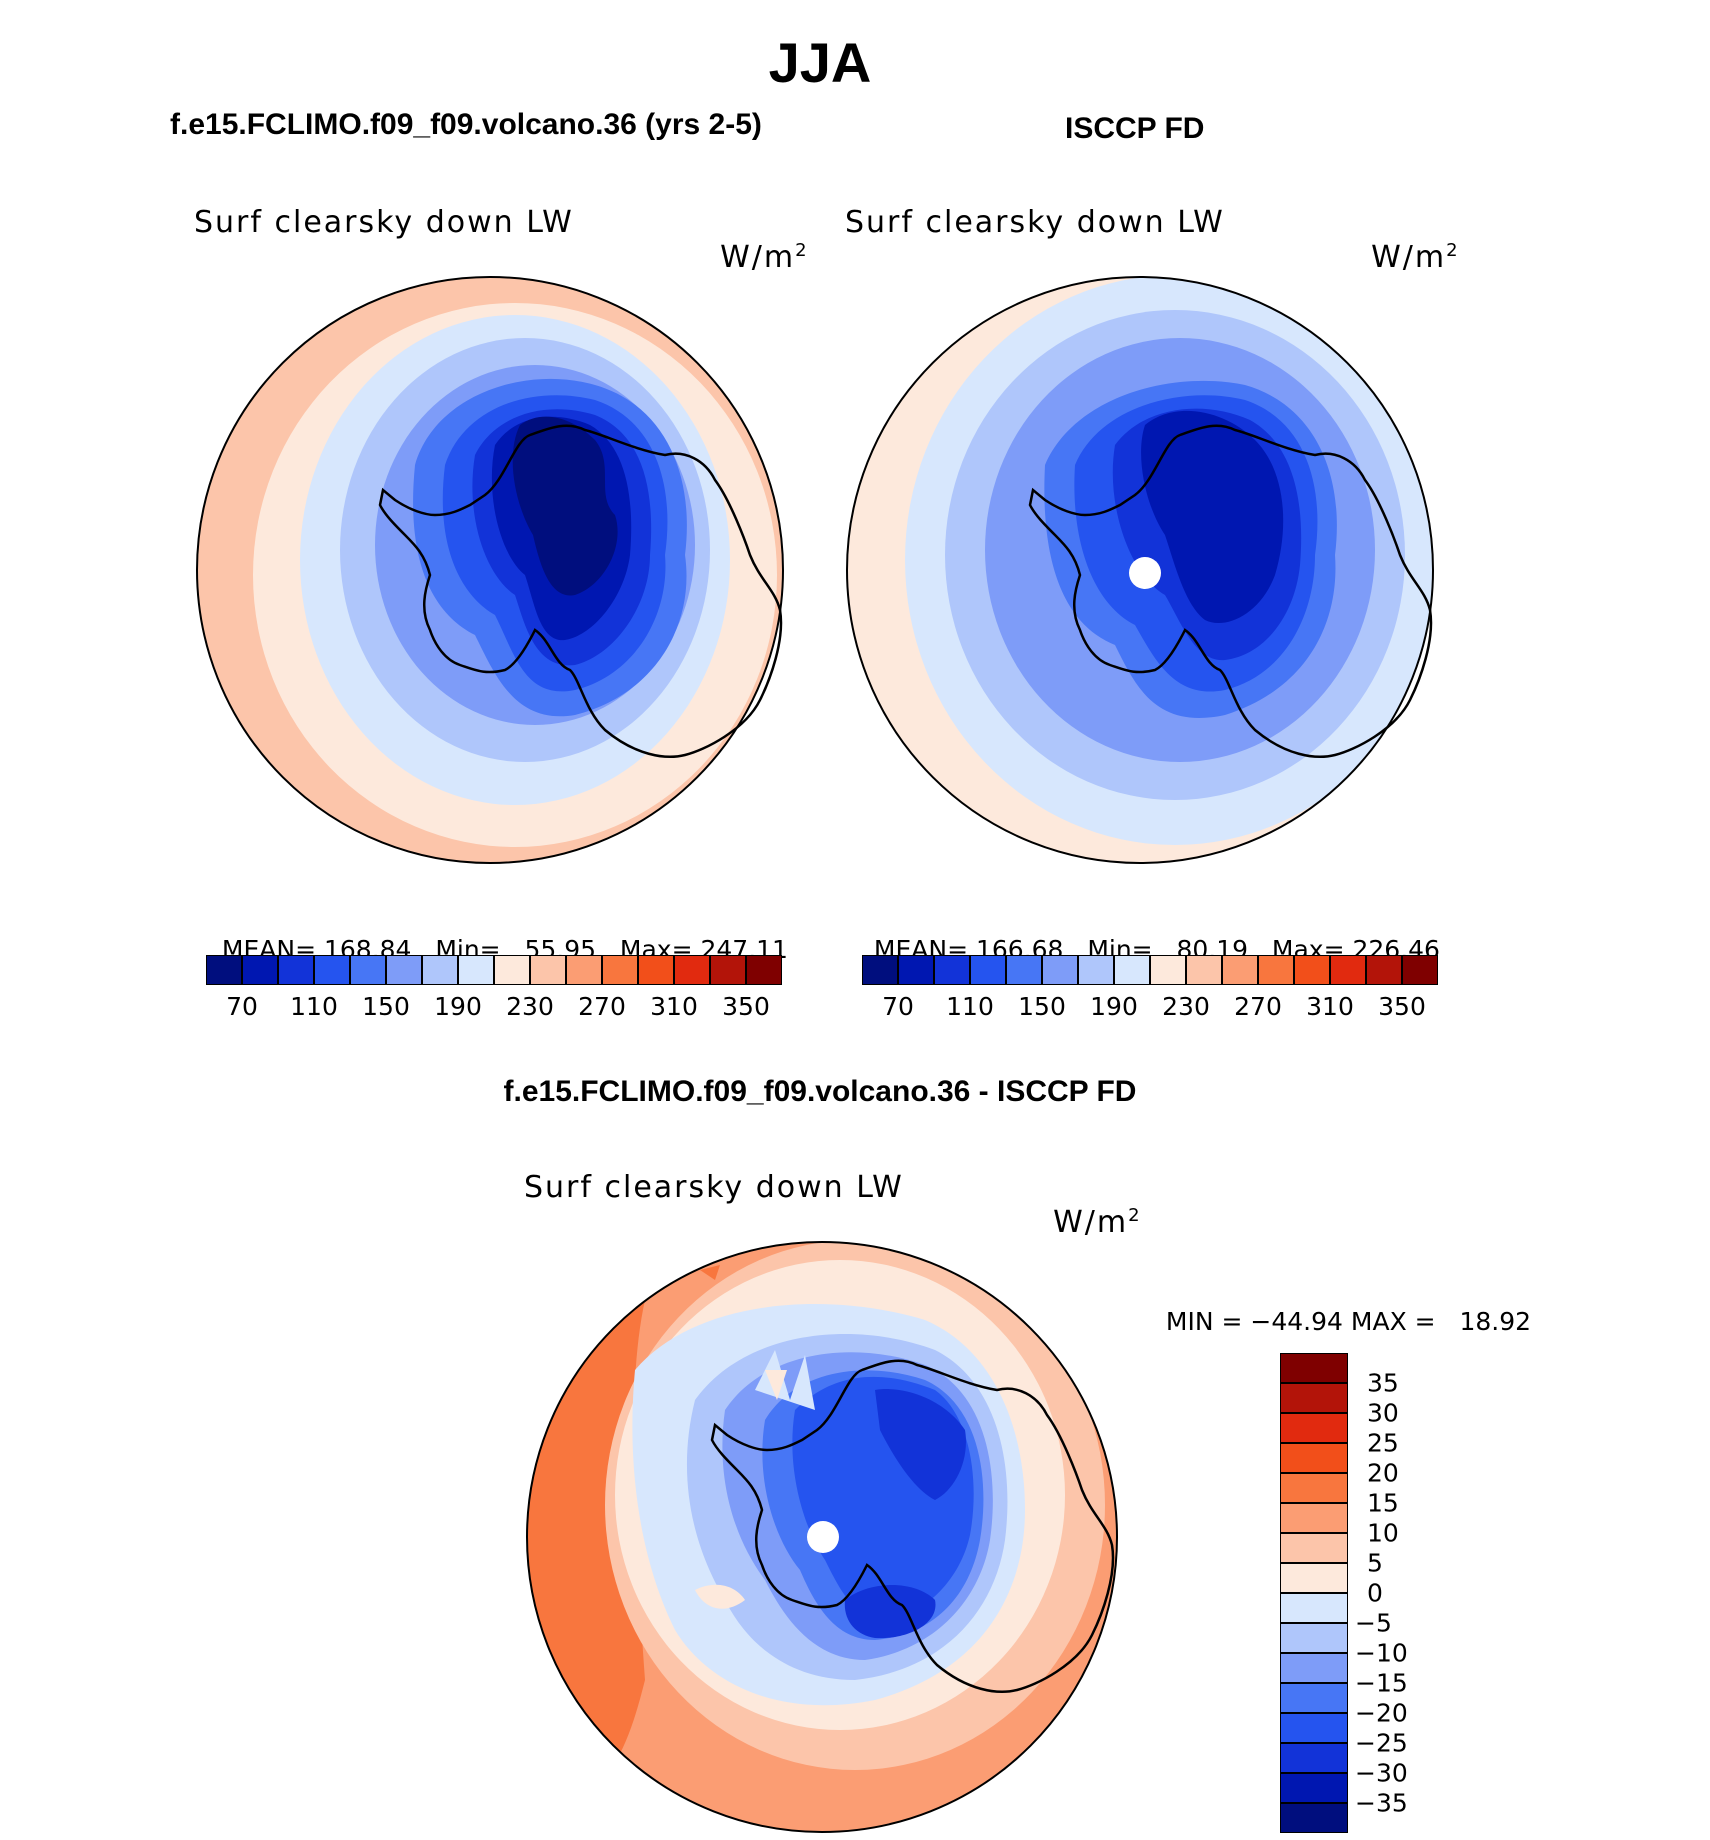  Describe the element at coordinates (1296, 1321) in the screenshot. I see `min-value: −44.94` at that location.